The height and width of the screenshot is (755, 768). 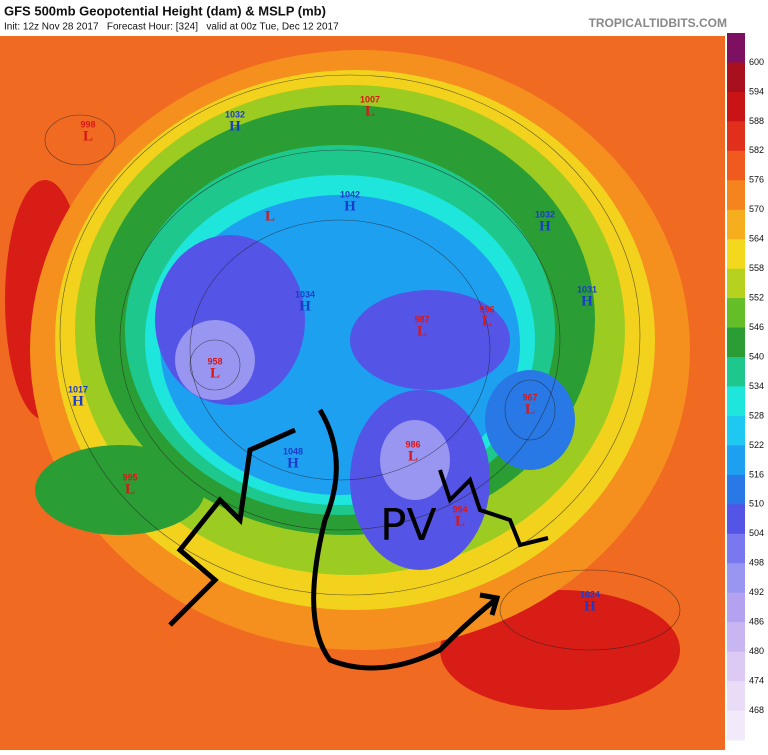 I want to click on colorbar-label: 522, so click(x=756, y=445).